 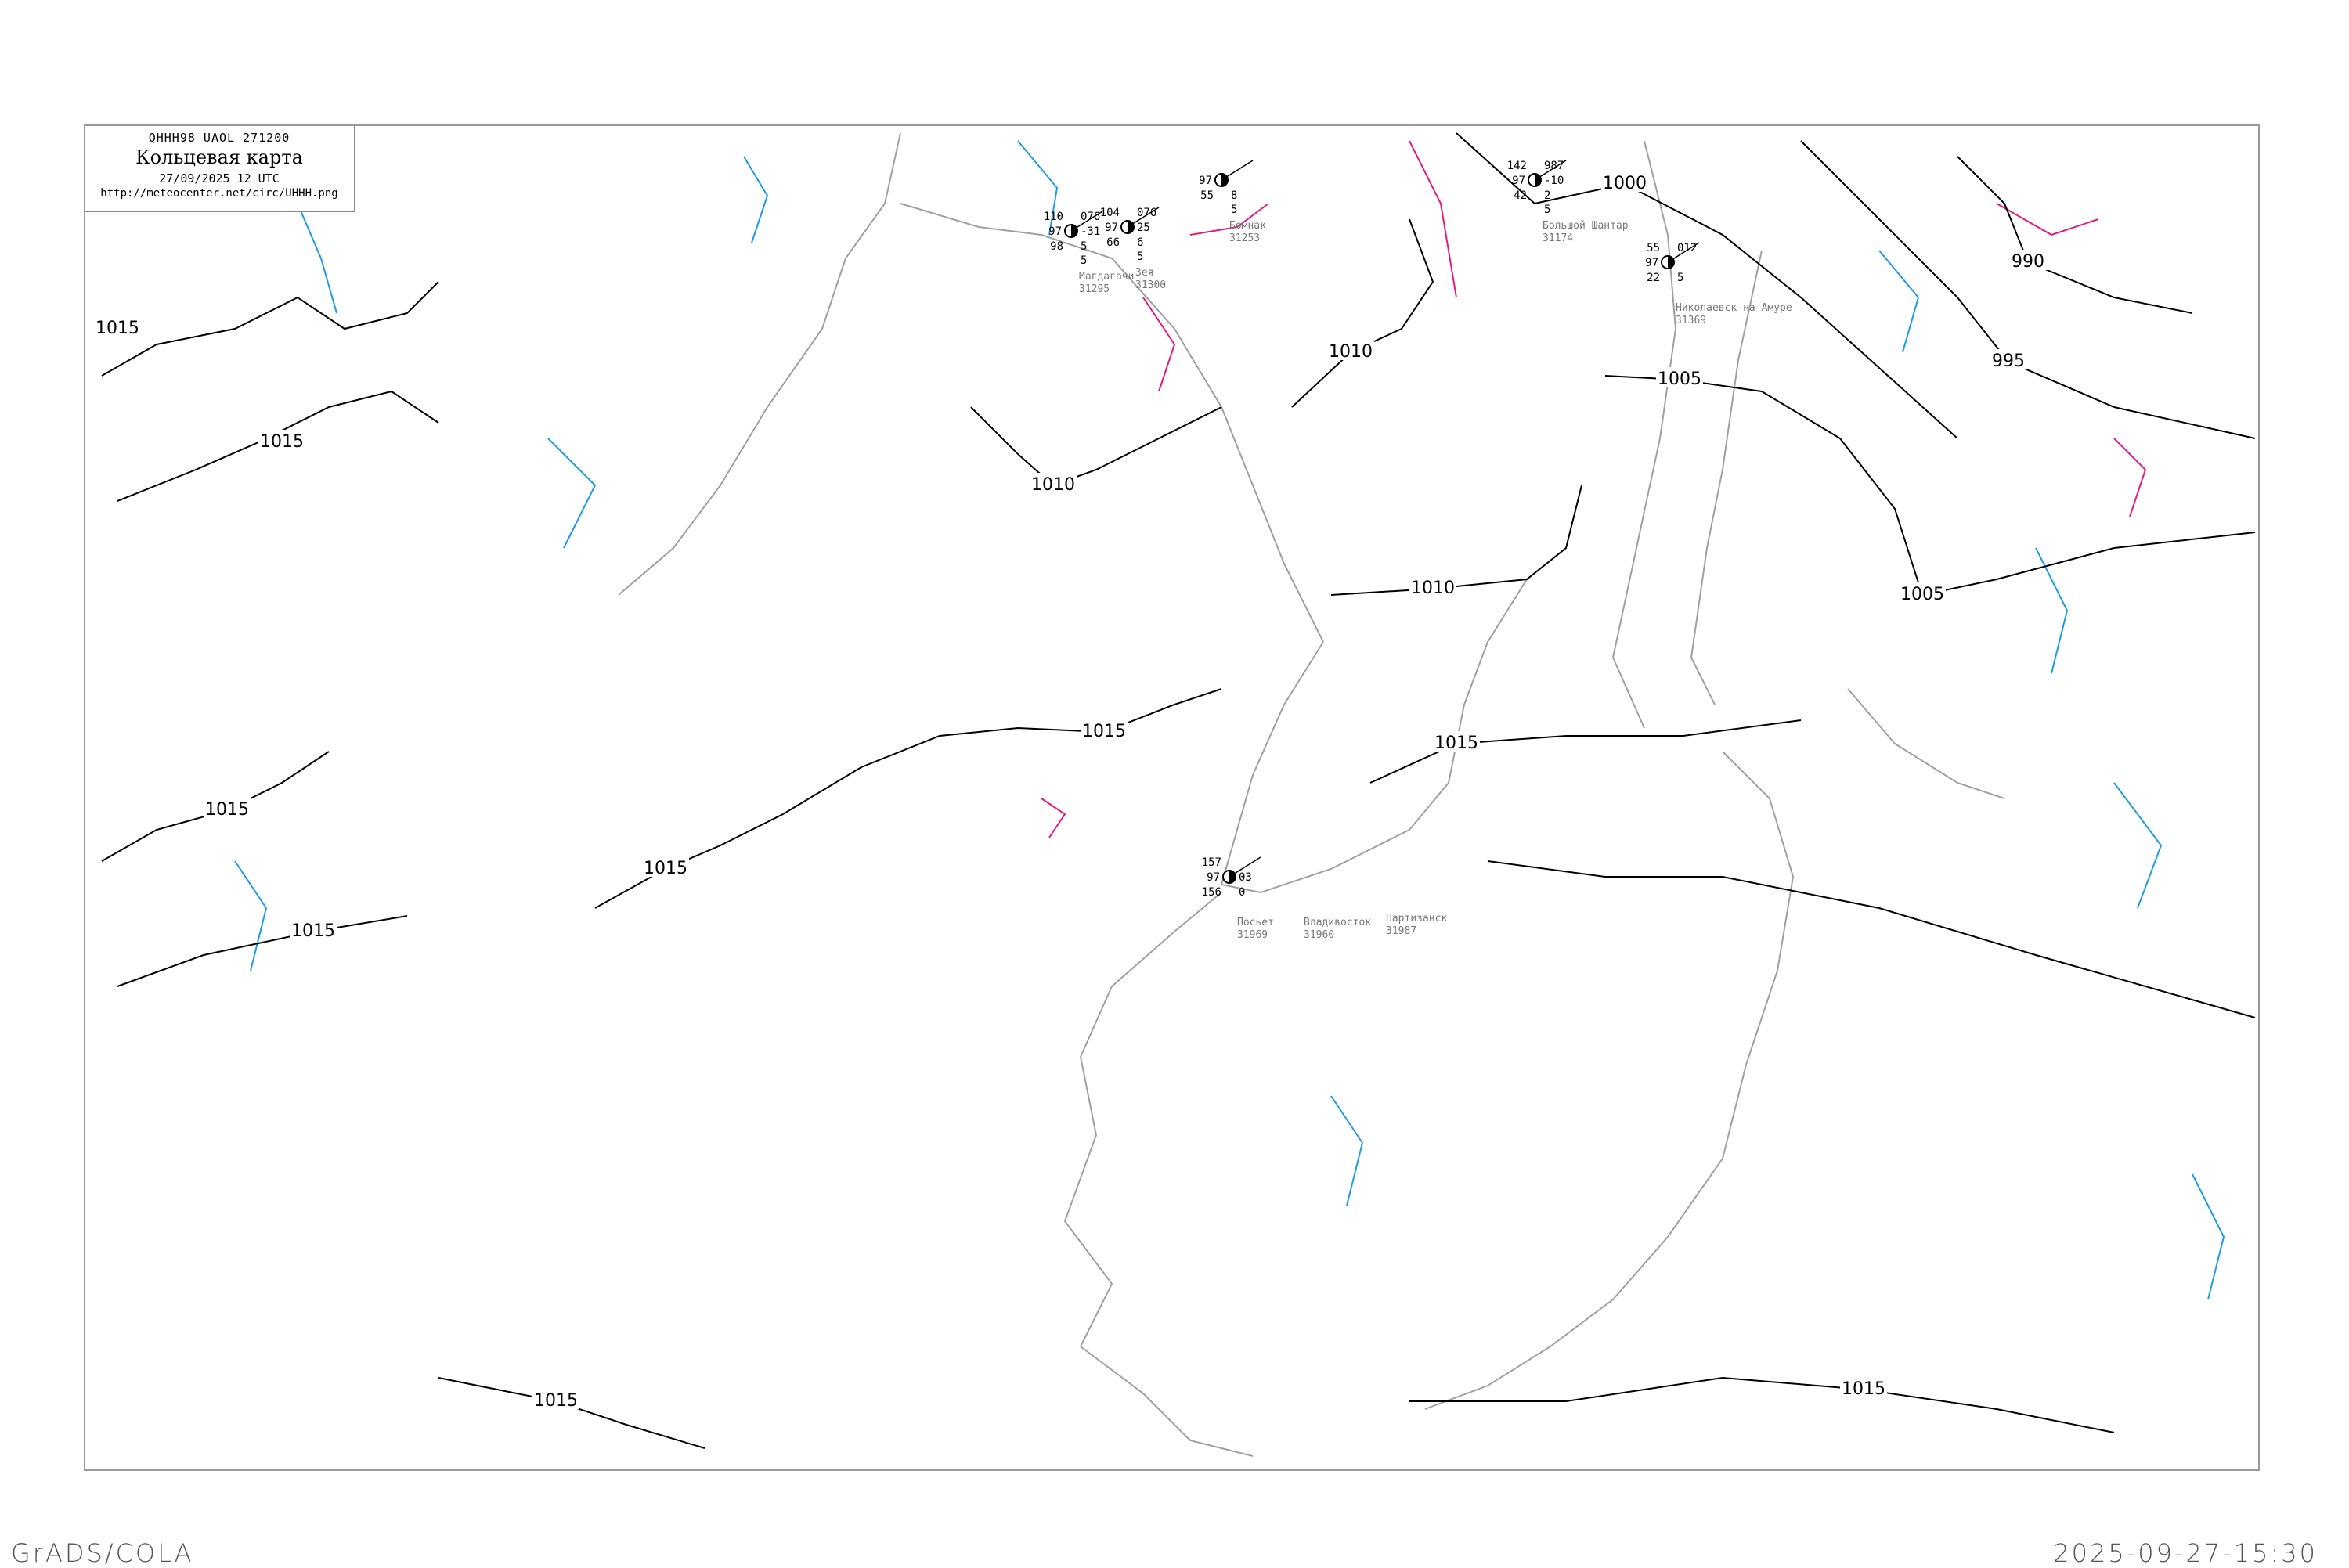 I want to click on station-id: 31174, so click(x=1558, y=238).